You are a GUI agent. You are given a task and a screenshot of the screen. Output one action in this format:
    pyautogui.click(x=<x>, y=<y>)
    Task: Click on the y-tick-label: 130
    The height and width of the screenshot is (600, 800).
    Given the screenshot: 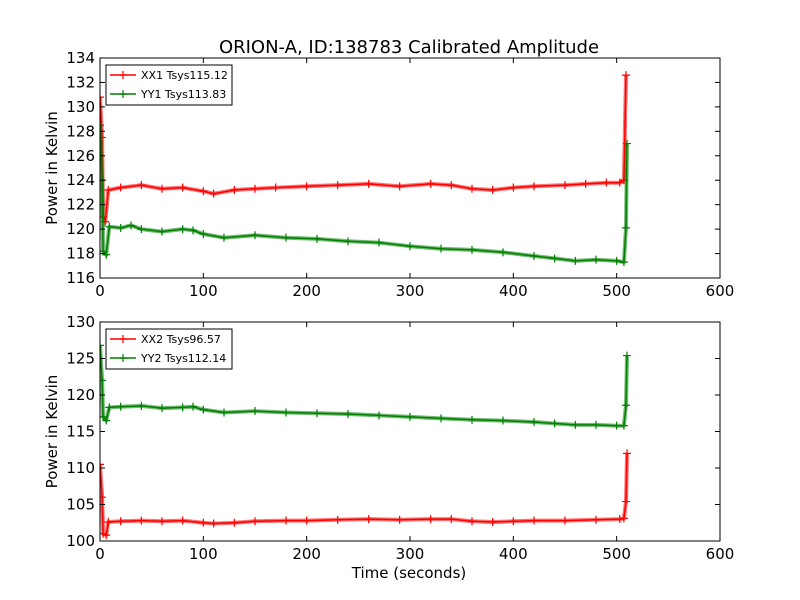 What is the action you would take?
    pyautogui.click(x=80, y=107)
    